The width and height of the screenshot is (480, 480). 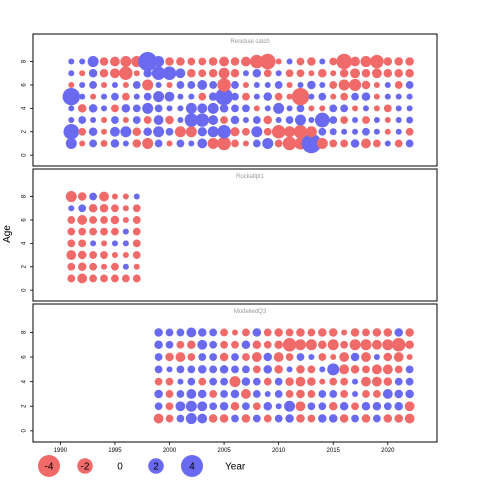 I want to click on x-axis-label: Year, so click(x=235, y=467).